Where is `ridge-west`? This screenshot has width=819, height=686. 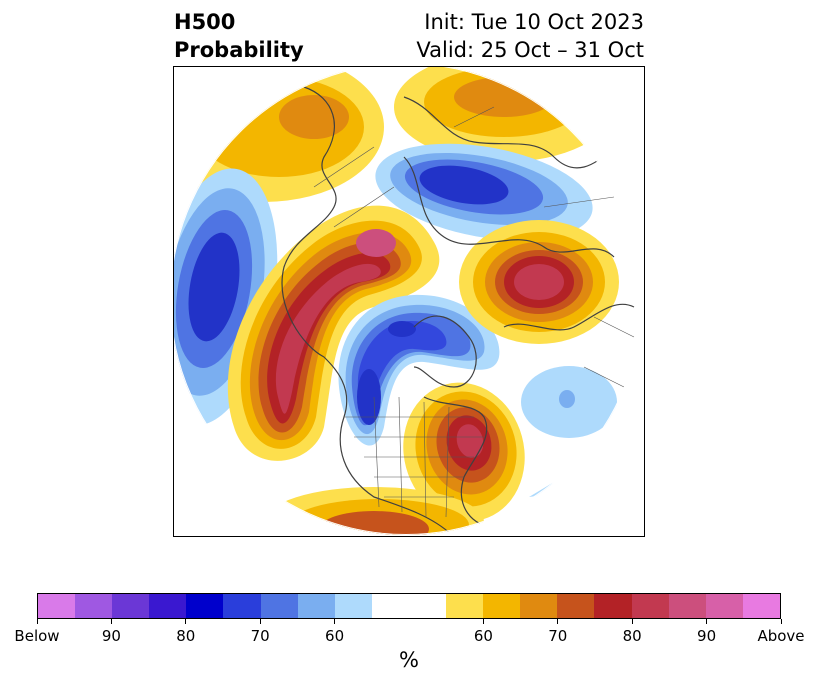
ridge-west is located at coordinates (333, 333).